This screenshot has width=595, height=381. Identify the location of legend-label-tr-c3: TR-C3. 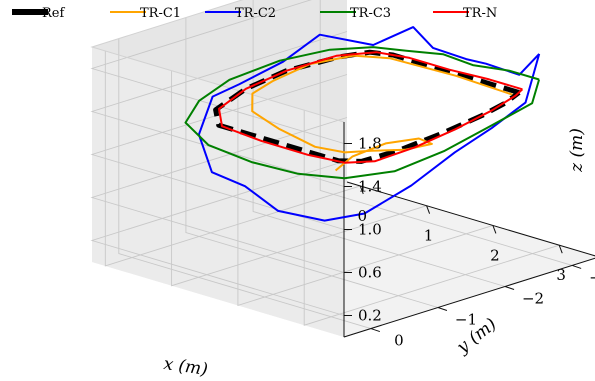
(370, 13).